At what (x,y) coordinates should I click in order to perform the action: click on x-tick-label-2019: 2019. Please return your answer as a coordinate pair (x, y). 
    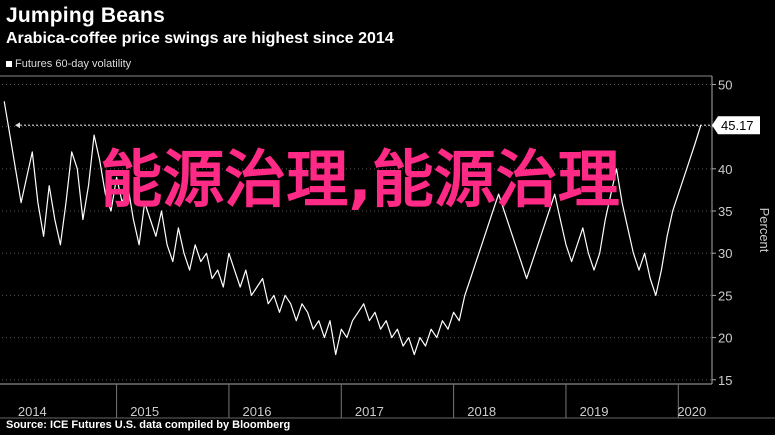
    Looking at the image, I should click on (594, 411).